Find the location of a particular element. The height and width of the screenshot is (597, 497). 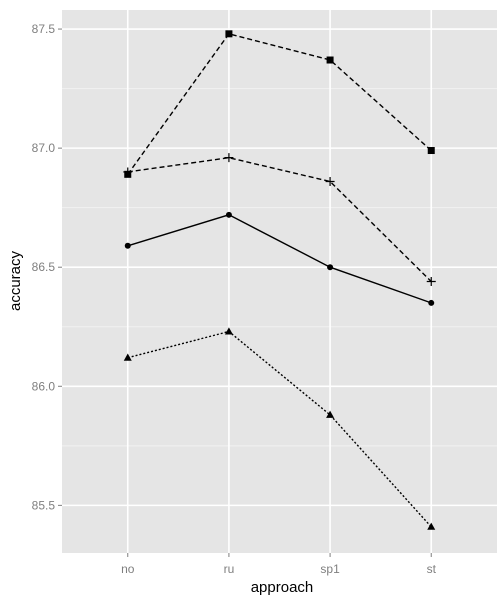

y-tick-label: 86.5 is located at coordinates (44, 267).